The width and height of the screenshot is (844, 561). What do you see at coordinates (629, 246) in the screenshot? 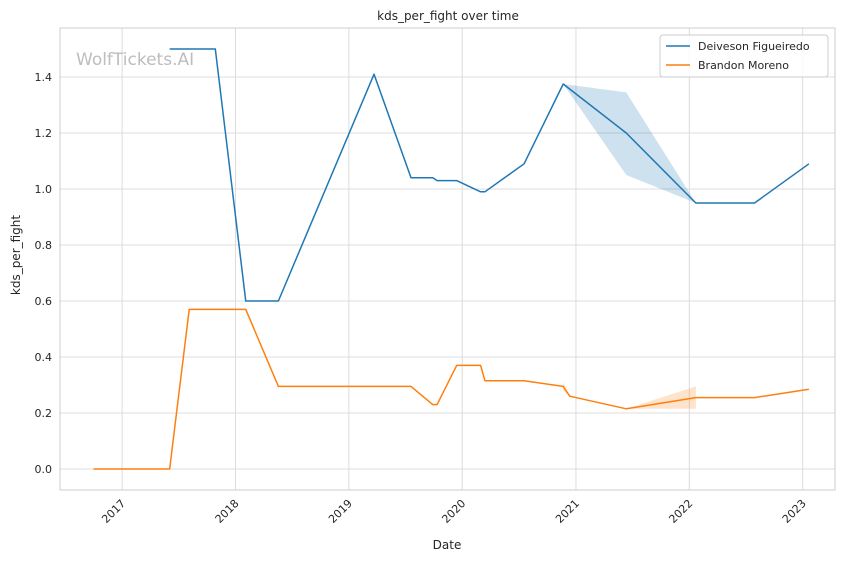
I see `confidence-bands` at bounding box center [629, 246].